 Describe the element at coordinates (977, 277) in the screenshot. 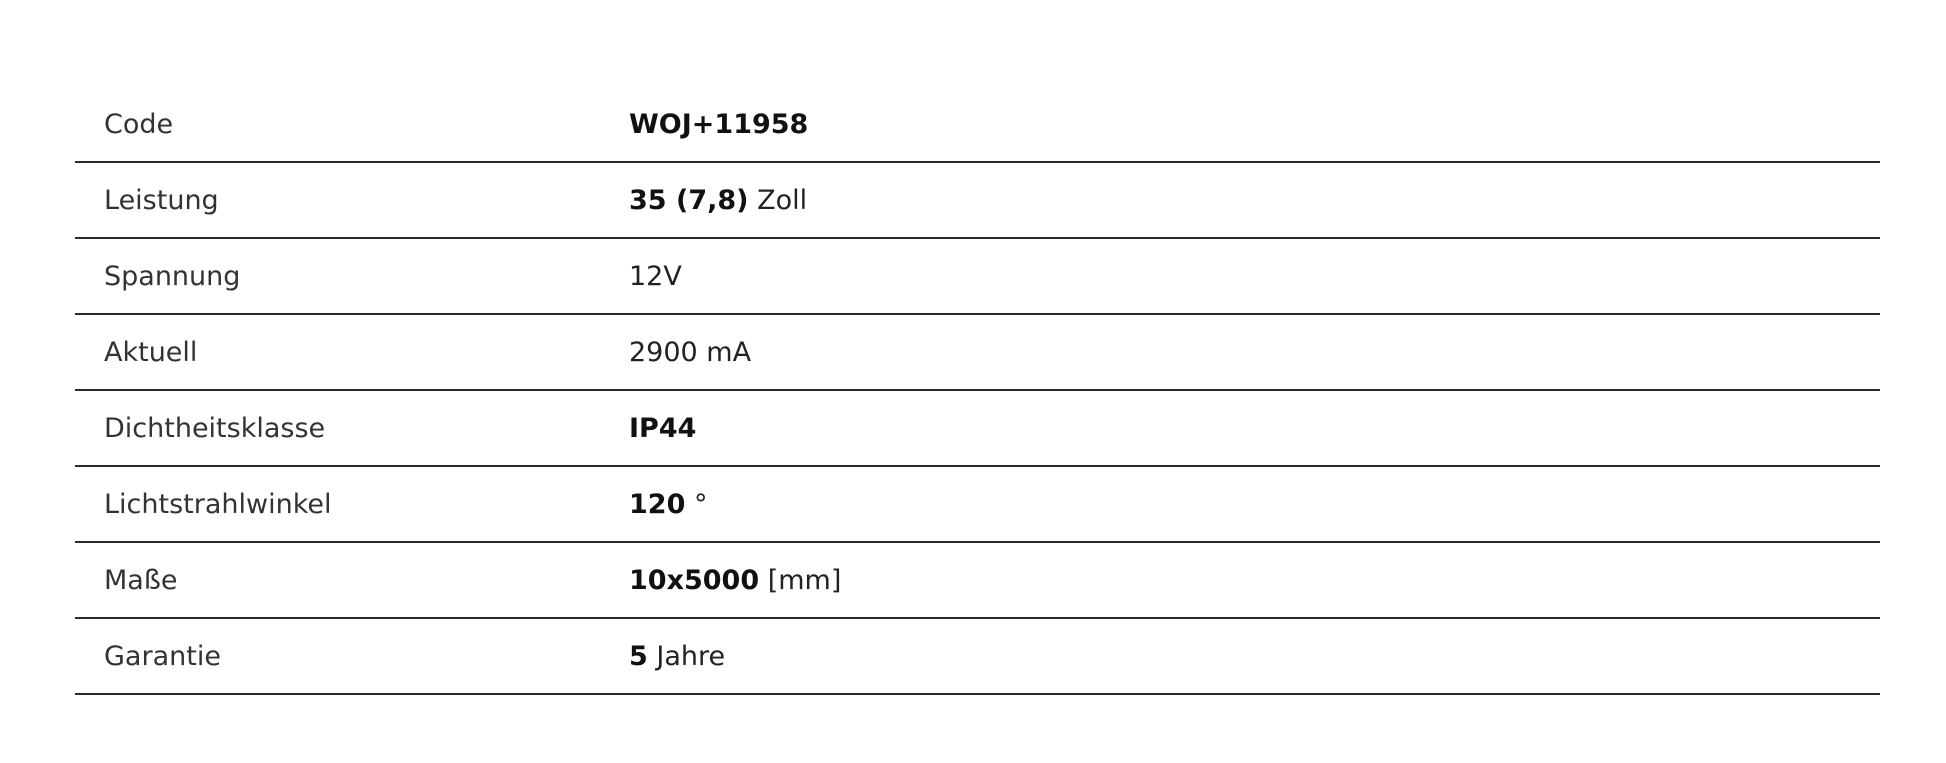

I see `spec-row: Spannung 12V` at that location.